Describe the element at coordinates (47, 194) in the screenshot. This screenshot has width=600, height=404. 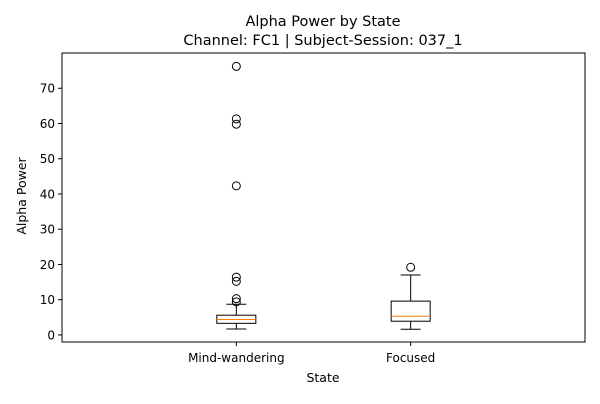
I see `y-tick-label: 40` at that location.